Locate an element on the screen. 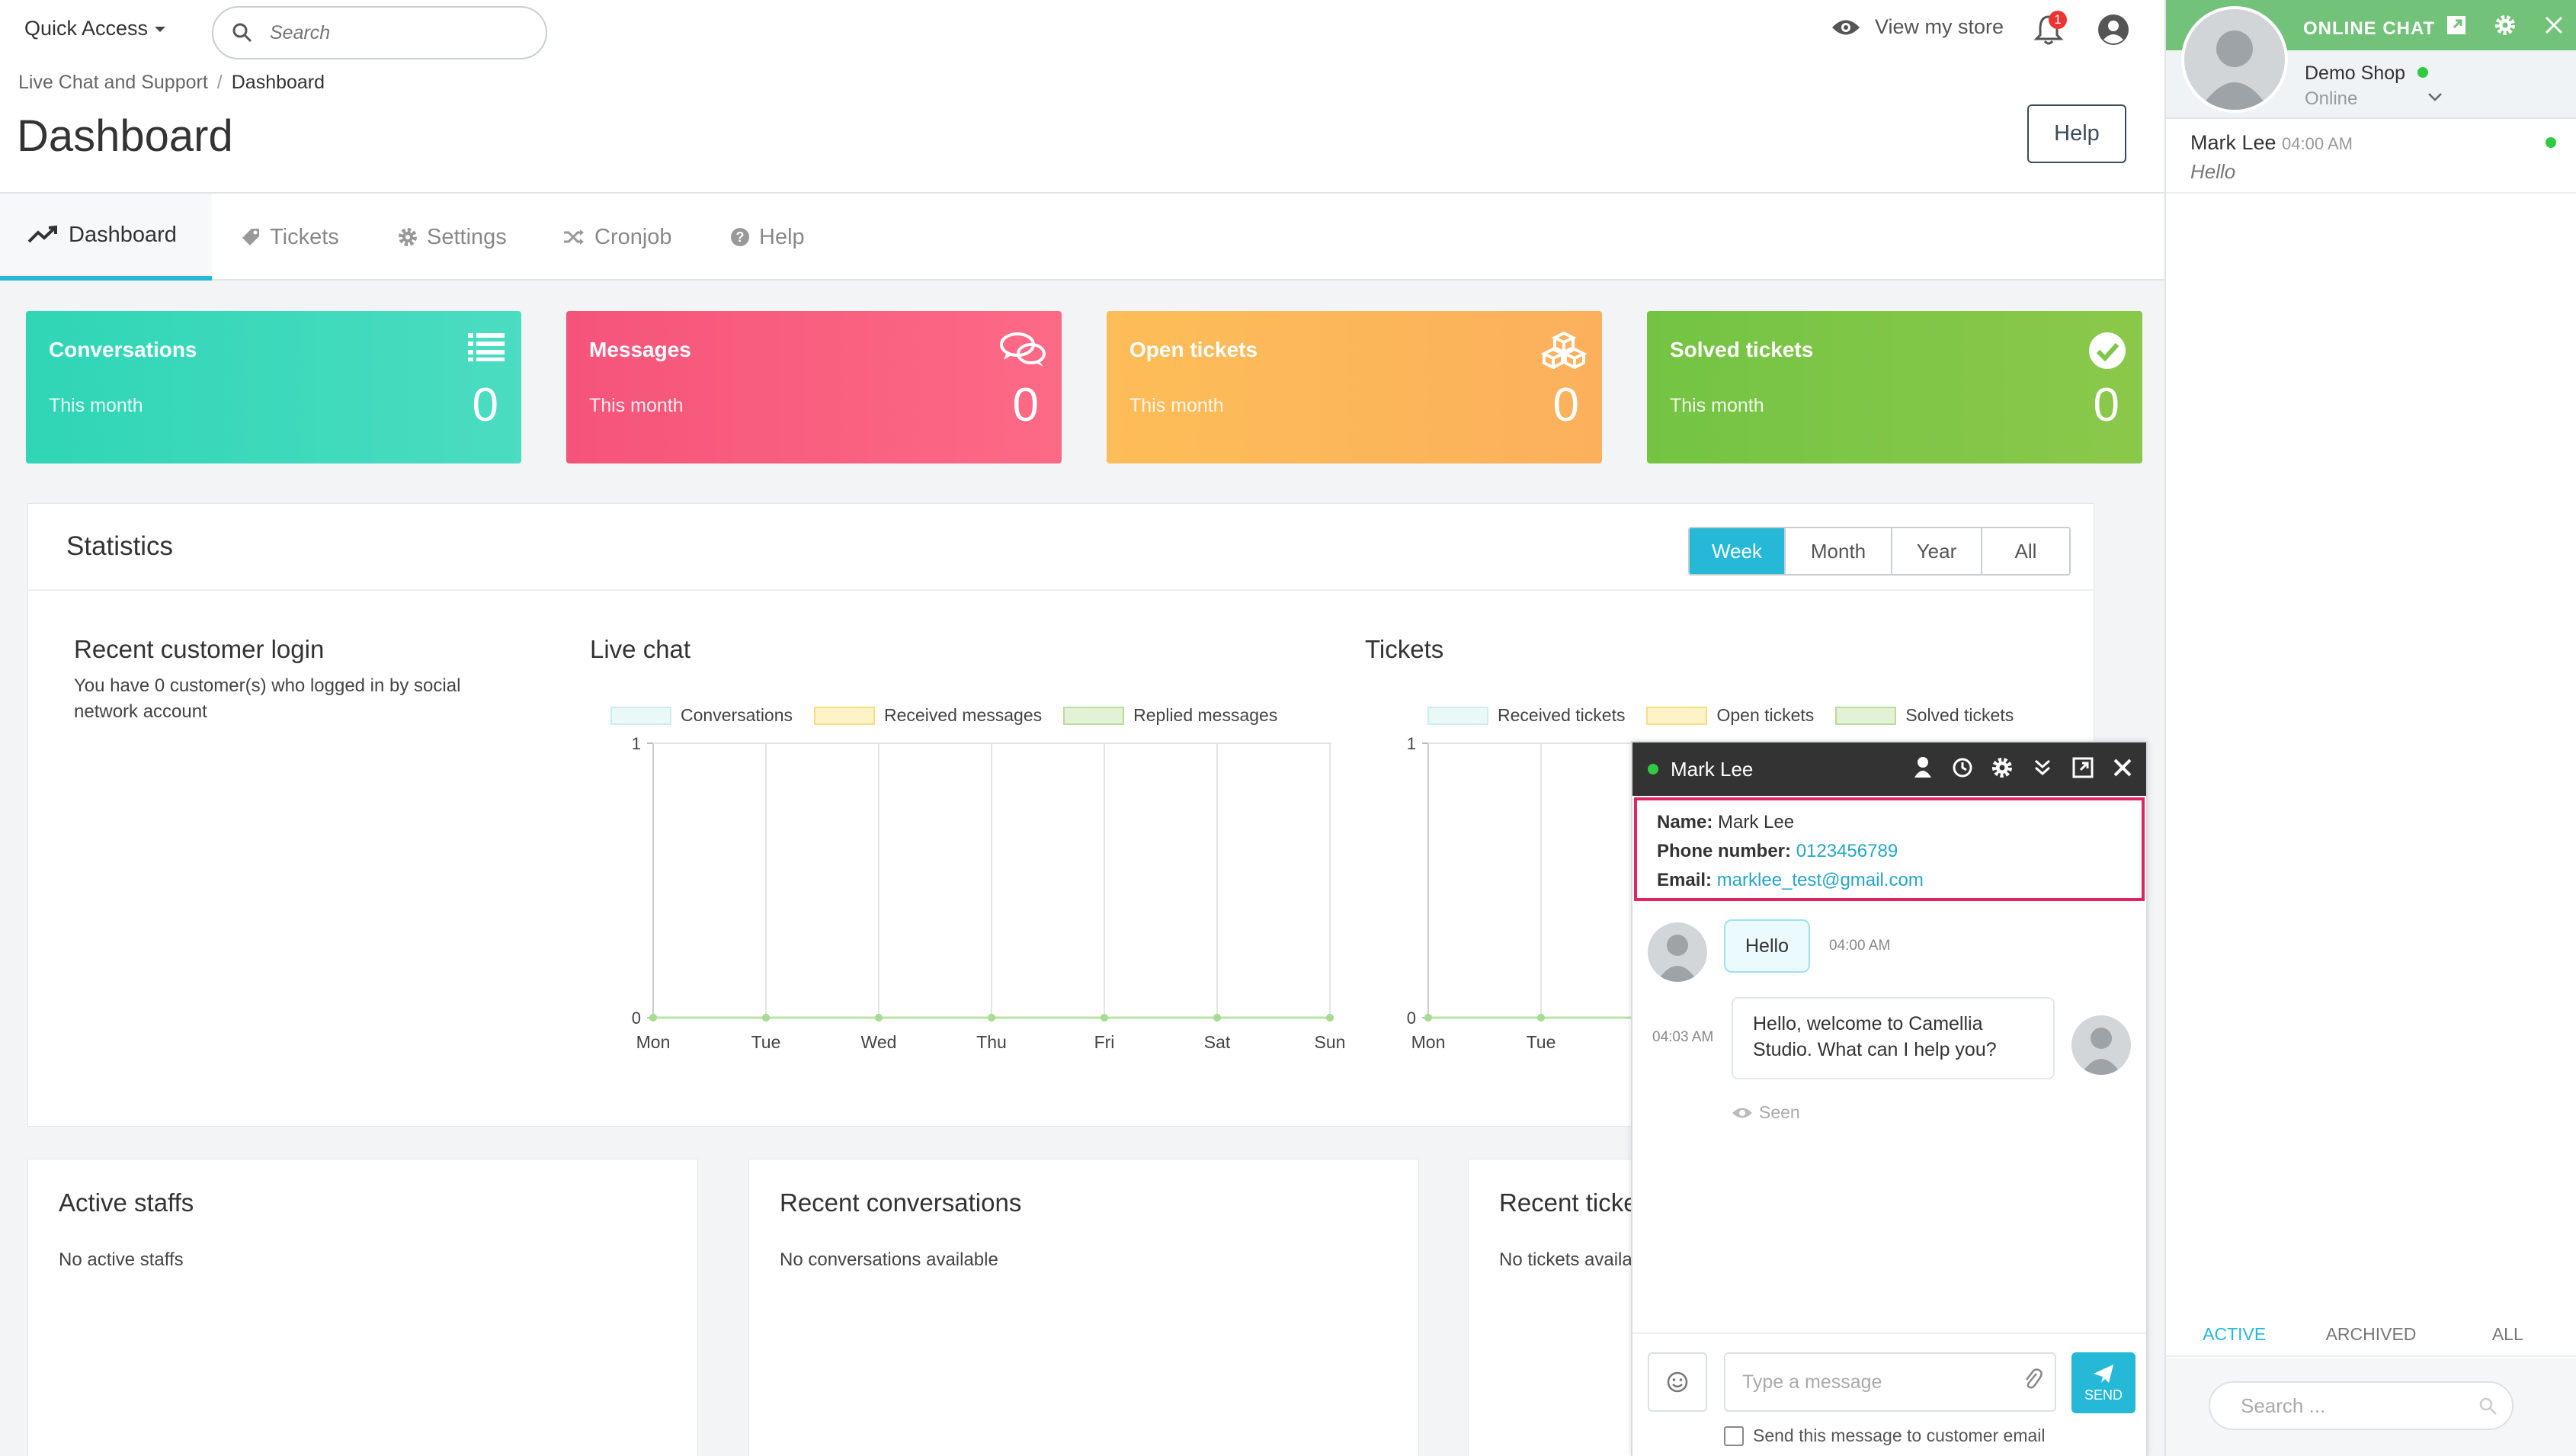 The image size is (2576, 1456). tab-cronjob: Cronjob is located at coordinates (617, 237).